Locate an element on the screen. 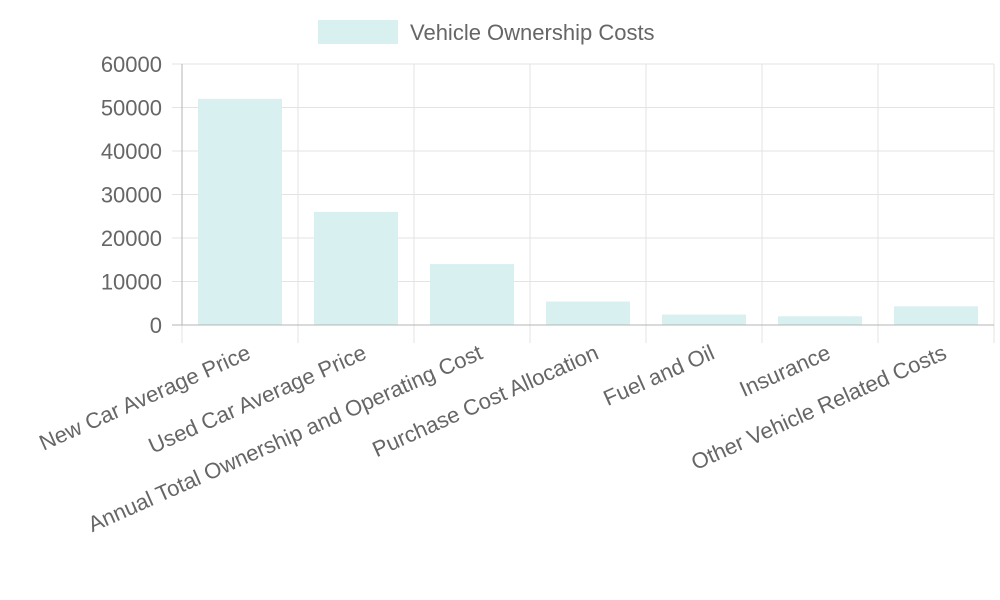 The image size is (1000, 600). x-category-label: Purchase Cost Allocation is located at coordinates (485, 401).